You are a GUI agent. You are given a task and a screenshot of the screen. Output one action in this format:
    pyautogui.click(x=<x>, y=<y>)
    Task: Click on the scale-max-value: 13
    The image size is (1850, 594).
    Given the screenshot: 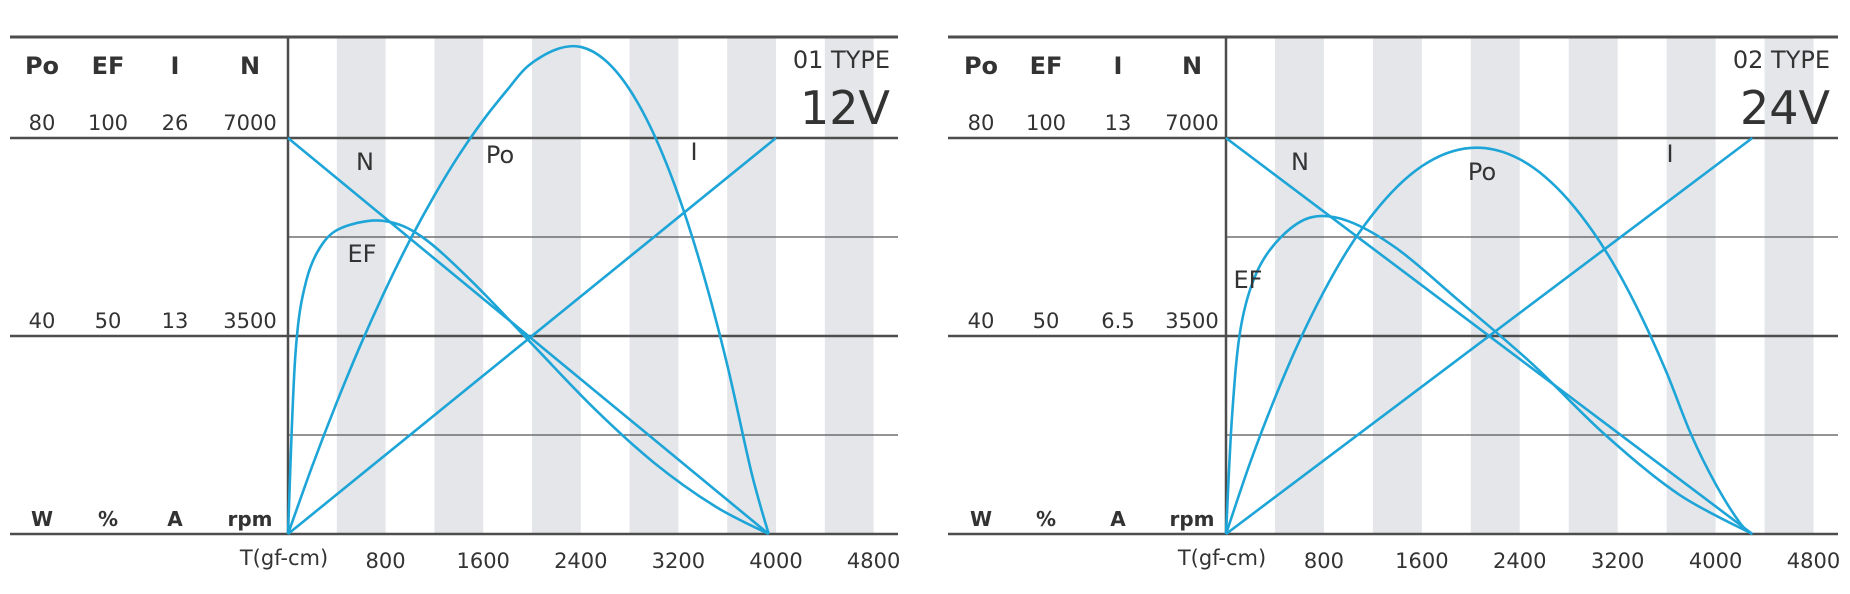 What is the action you would take?
    pyautogui.click(x=1118, y=123)
    